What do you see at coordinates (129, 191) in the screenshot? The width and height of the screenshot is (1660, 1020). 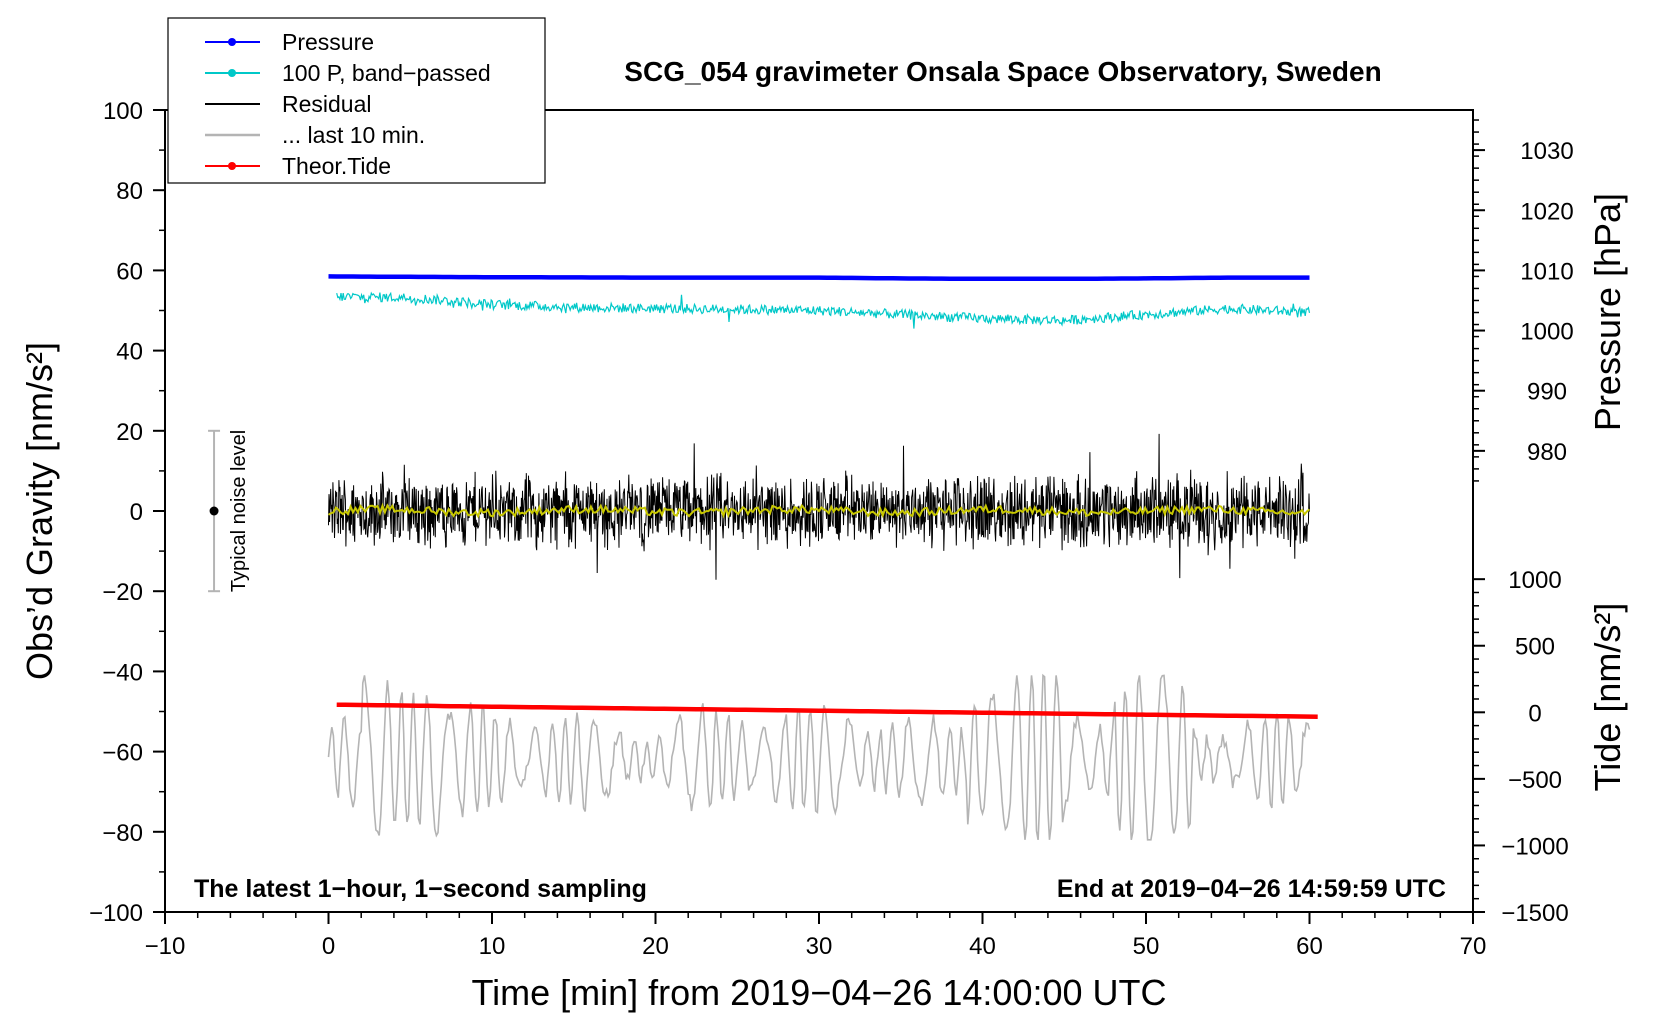 I see `y-tick-label: 80` at bounding box center [129, 191].